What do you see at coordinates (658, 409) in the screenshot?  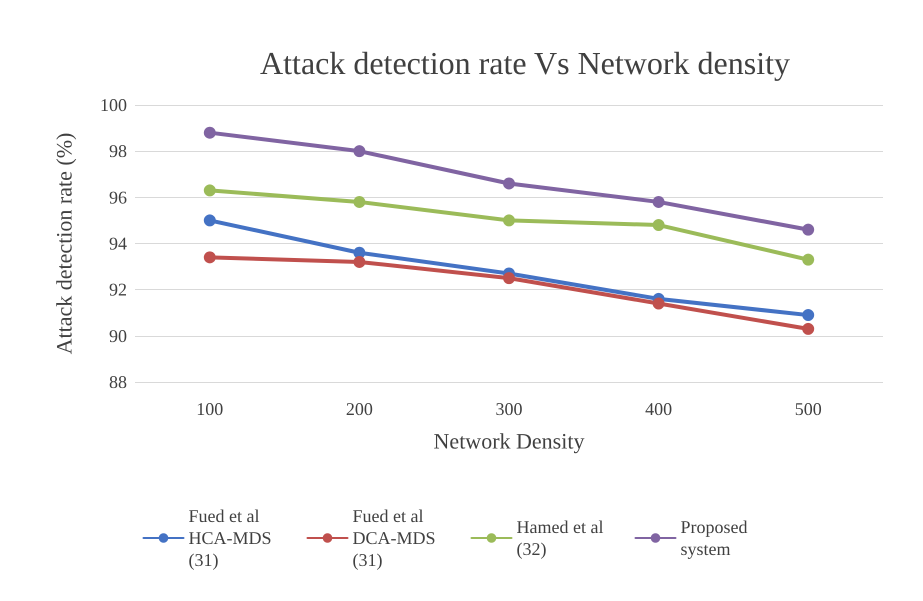 I see `x-tick-label: 400` at bounding box center [658, 409].